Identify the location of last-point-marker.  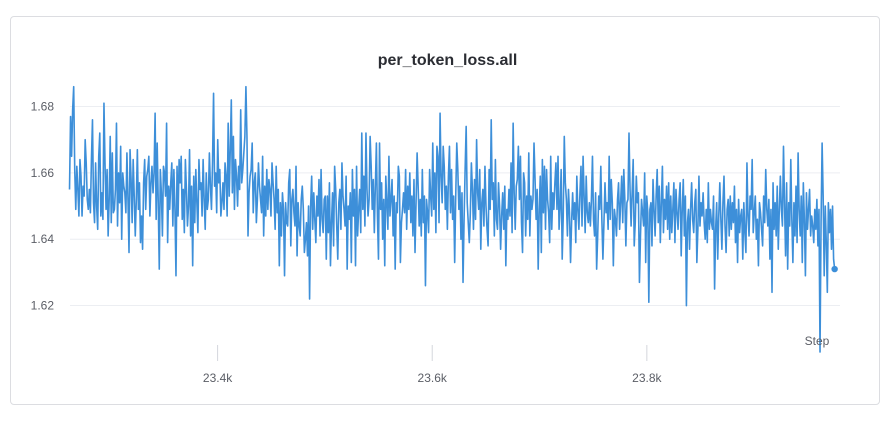
(834, 269).